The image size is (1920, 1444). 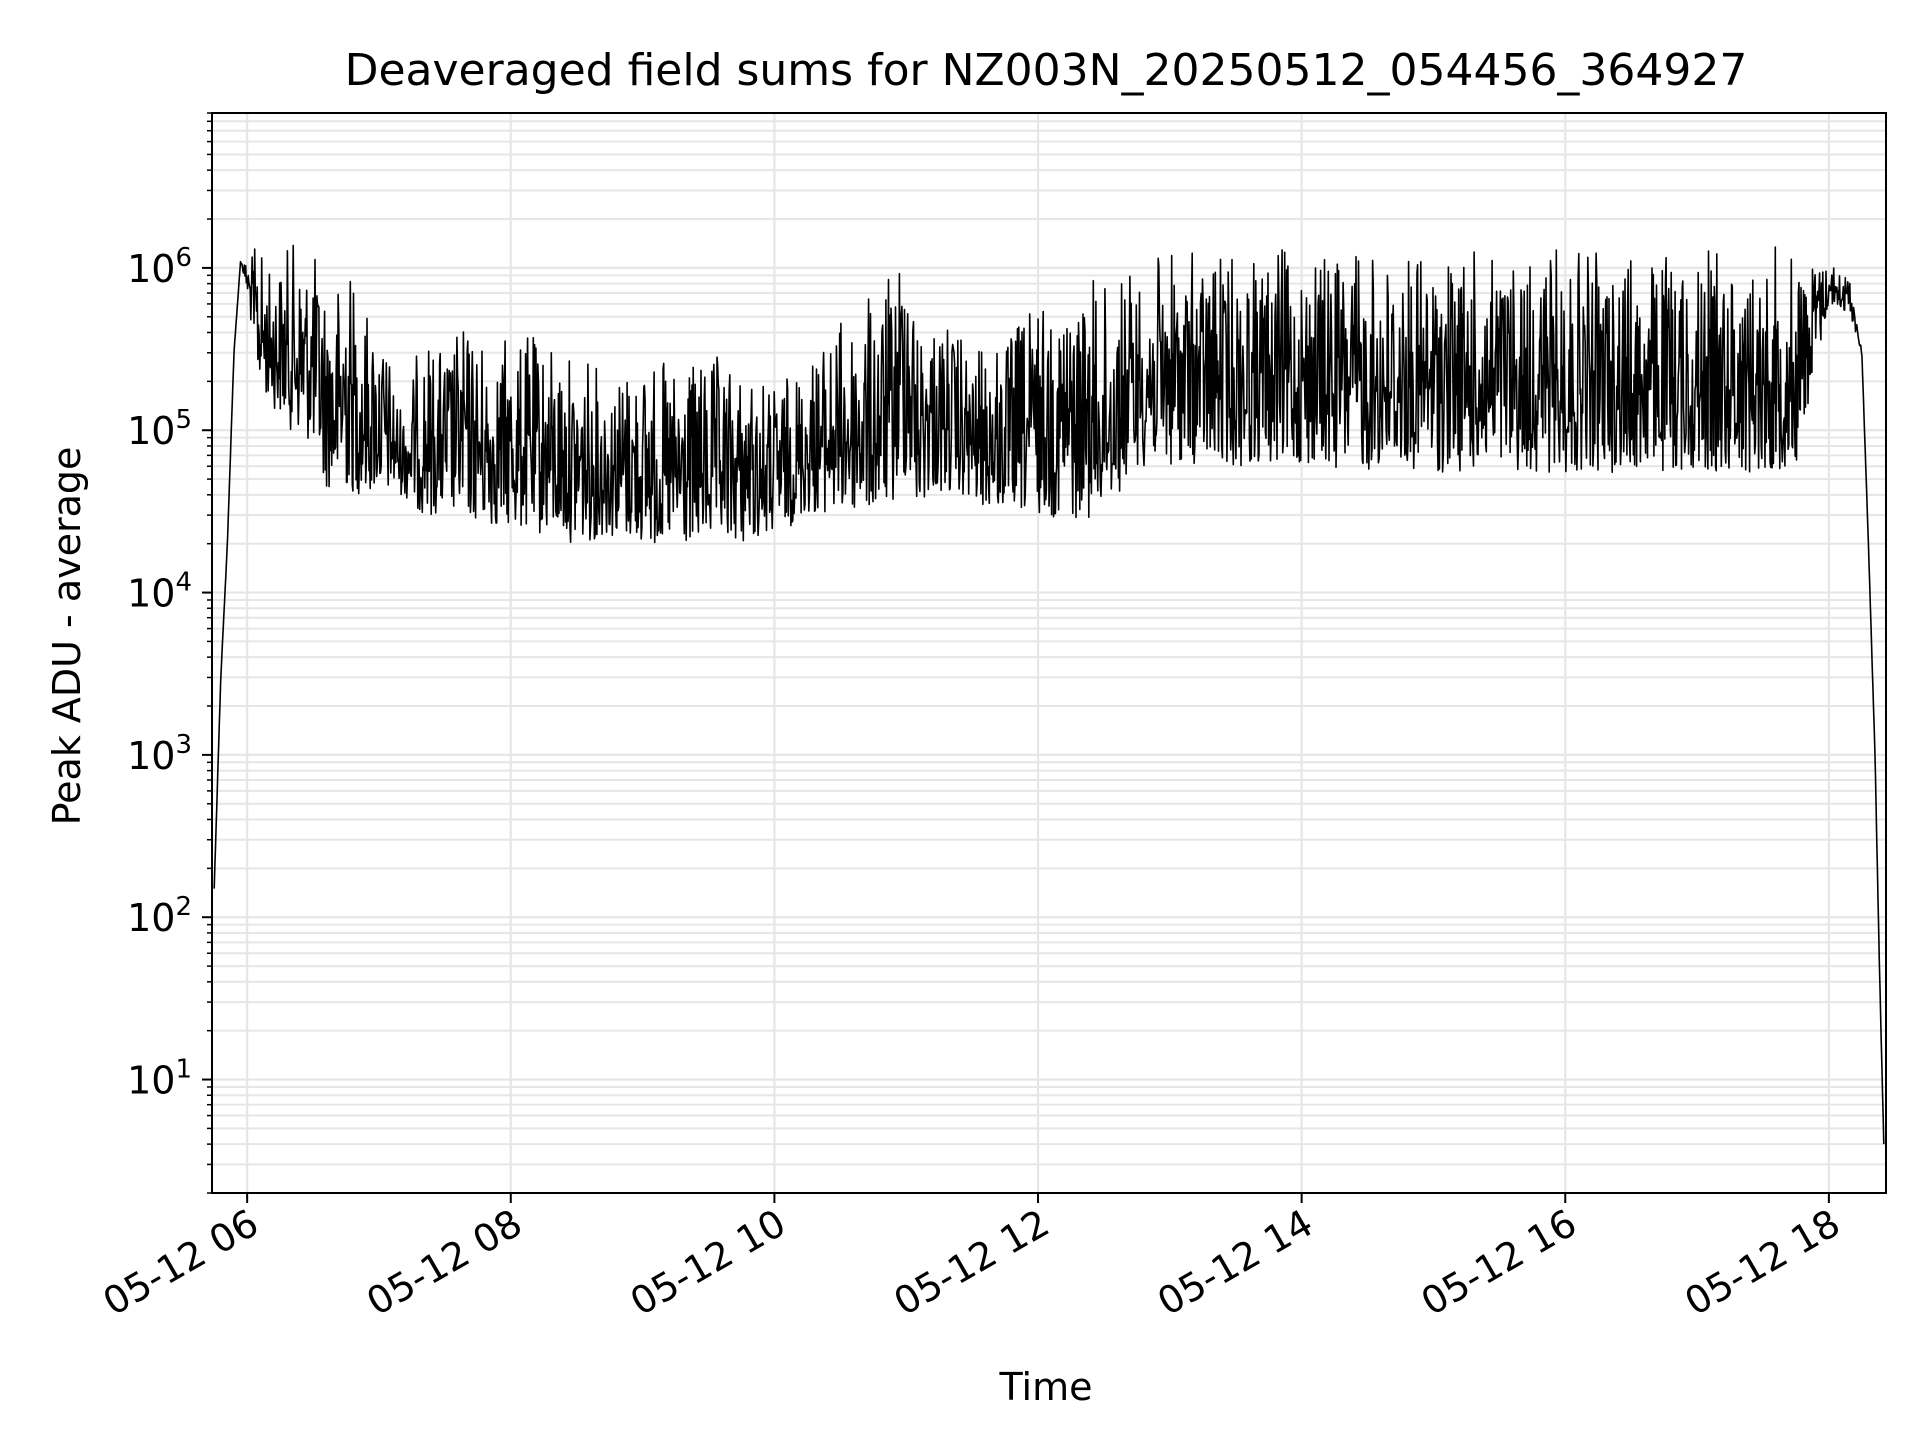 I want to click on x-tick-label: 05-12 14, so click(x=1235, y=1263).